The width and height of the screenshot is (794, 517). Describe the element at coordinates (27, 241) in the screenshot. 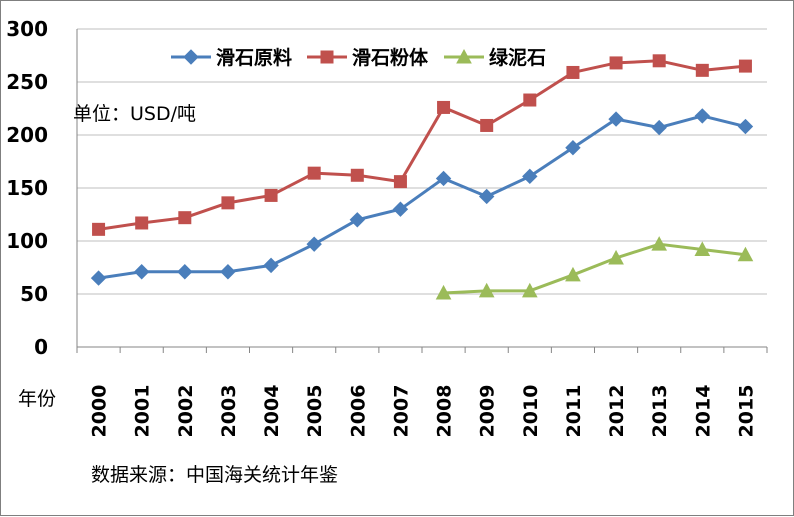

I see `y-tick-label: 100` at that location.